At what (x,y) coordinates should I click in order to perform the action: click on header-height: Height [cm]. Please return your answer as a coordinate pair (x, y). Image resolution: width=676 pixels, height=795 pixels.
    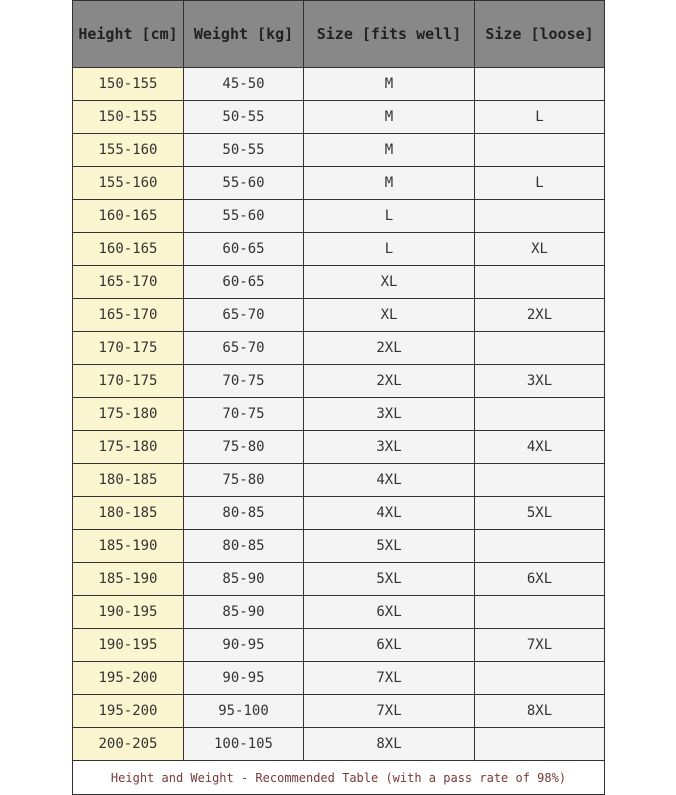
    Looking at the image, I should click on (128, 34).